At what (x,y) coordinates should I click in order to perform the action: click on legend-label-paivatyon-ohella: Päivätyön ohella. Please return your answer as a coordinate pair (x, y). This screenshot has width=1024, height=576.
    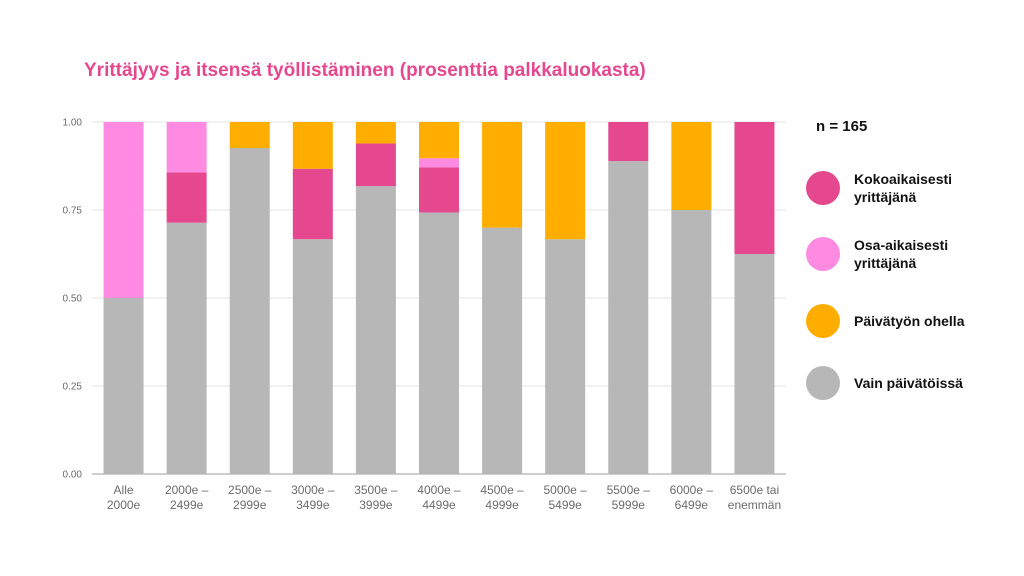
    Looking at the image, I should click on (909, 321).